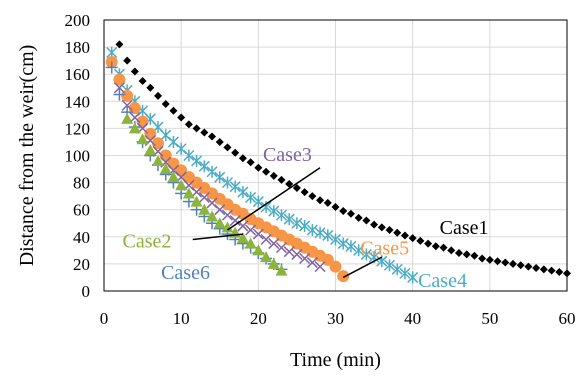 The height and width of the screenshot is (380, 586). I want to click on callout-line, so click(274, 199).